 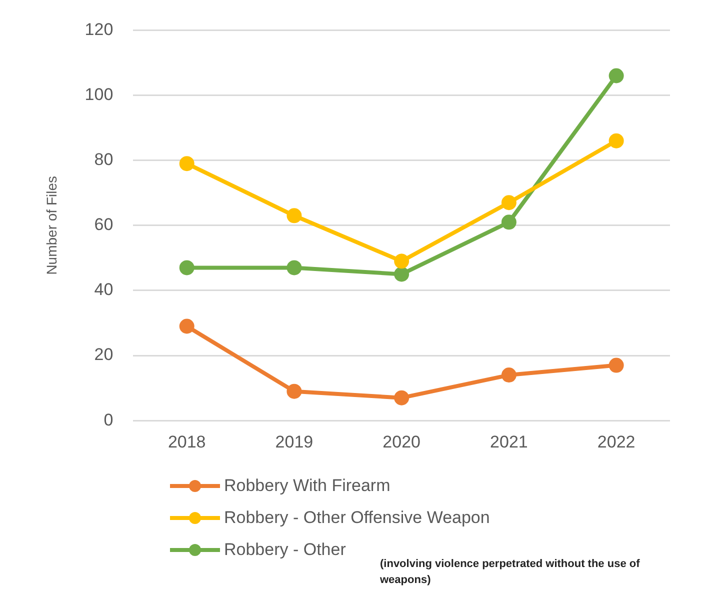 What do you see at coordinates (104, 290) in the screenshot?
I see `y-tick-label: 40` at bounding box center [104, 290].